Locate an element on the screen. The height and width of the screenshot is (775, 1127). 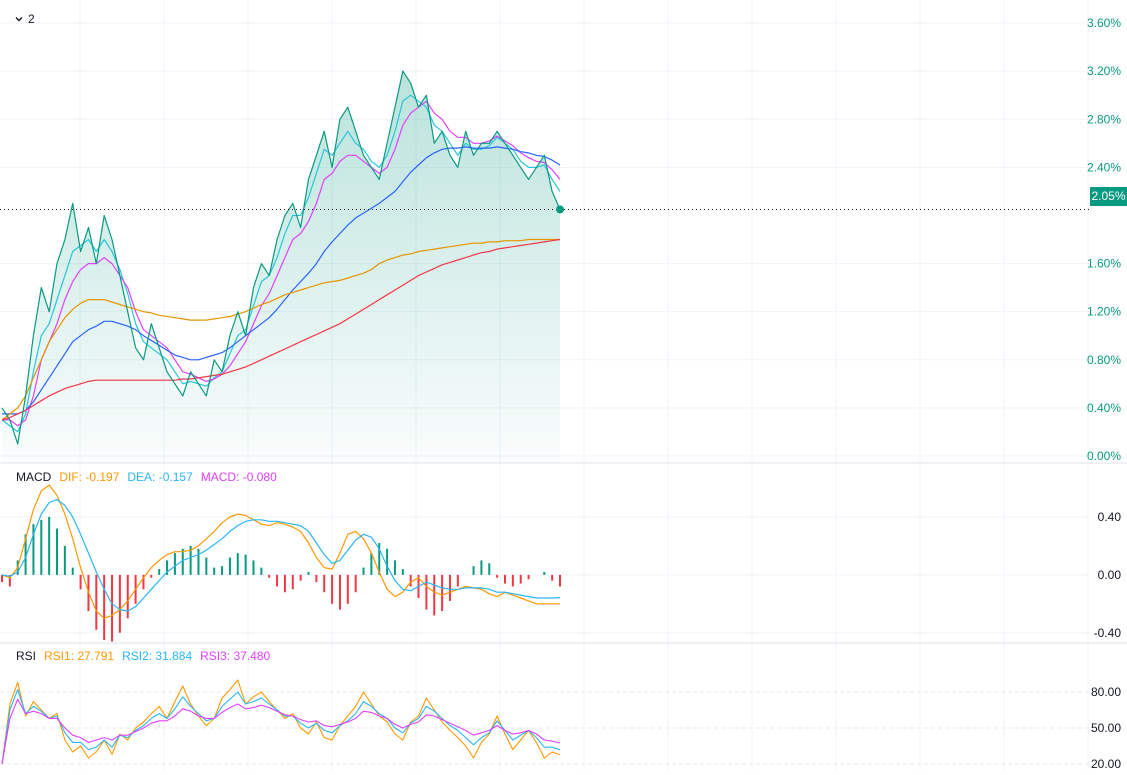
toggle-label: 2 is located at coordinates (31, 19).